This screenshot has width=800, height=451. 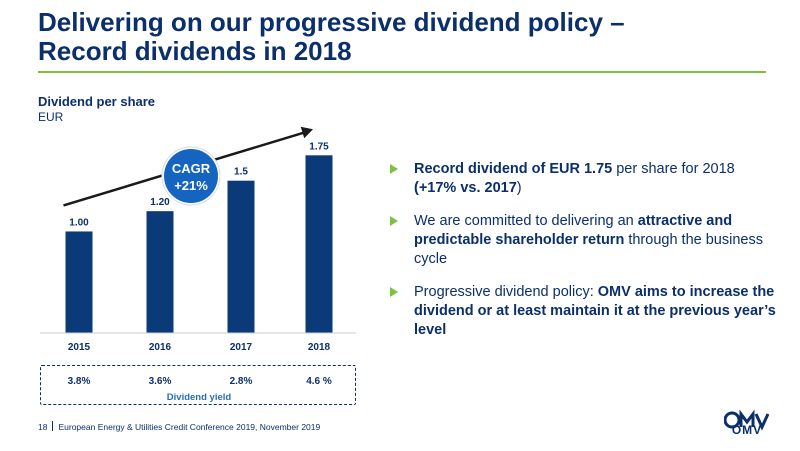 What do you see at coordinates (53, 426) in the screenshot?
I see `footer-separator` at bounding box center [53, 426].